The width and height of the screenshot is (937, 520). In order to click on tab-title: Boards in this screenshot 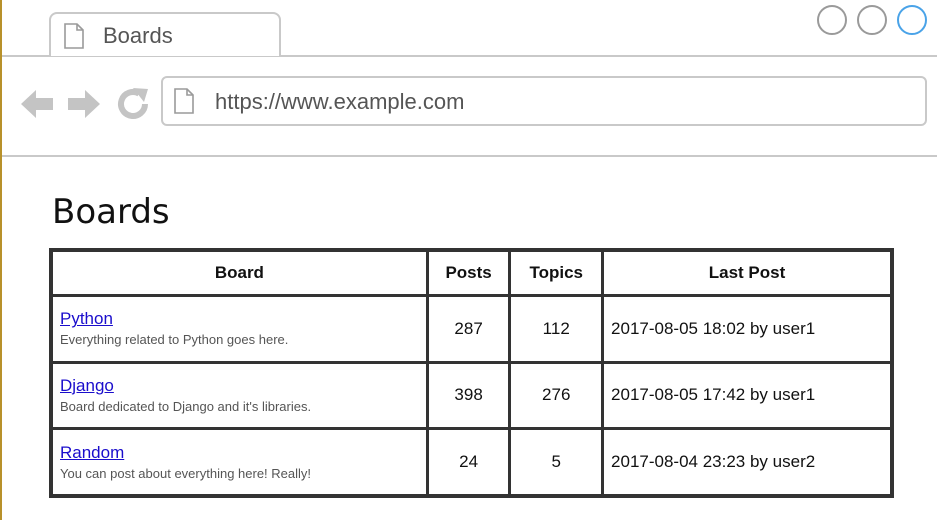, I will do `click(138, 35)`.